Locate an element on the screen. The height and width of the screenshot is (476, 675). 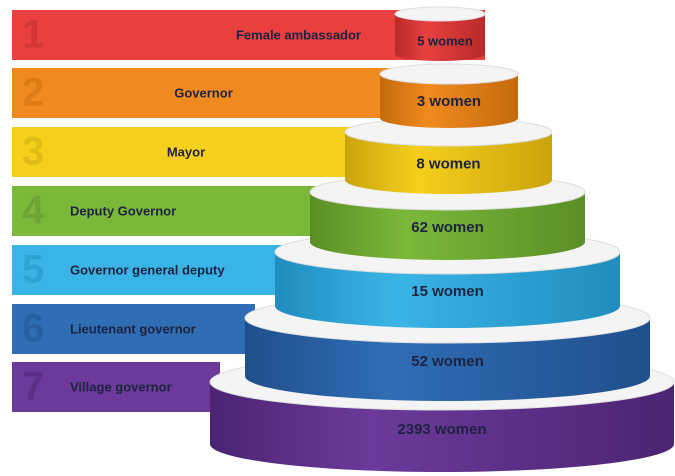
rank-number: 4 is located at coordinates (33, 211).